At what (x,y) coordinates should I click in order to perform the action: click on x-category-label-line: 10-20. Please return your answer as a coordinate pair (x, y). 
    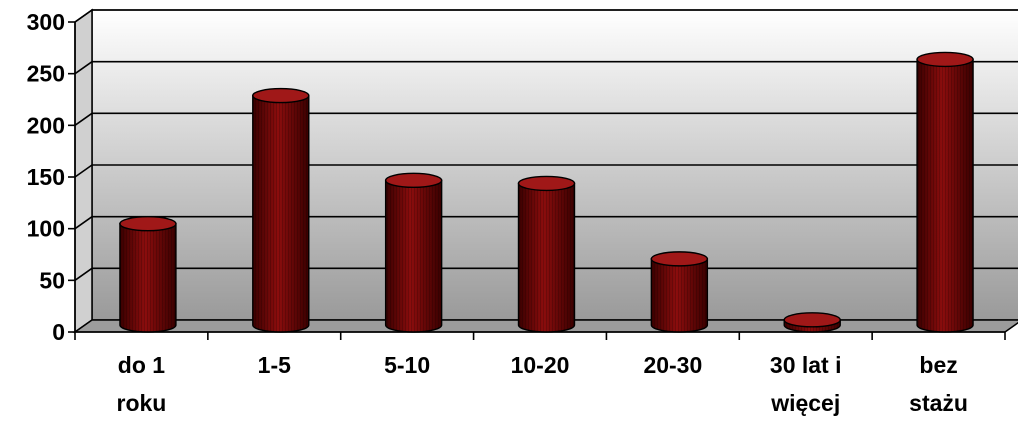
    Looking at the image, I should click on (540, 365).